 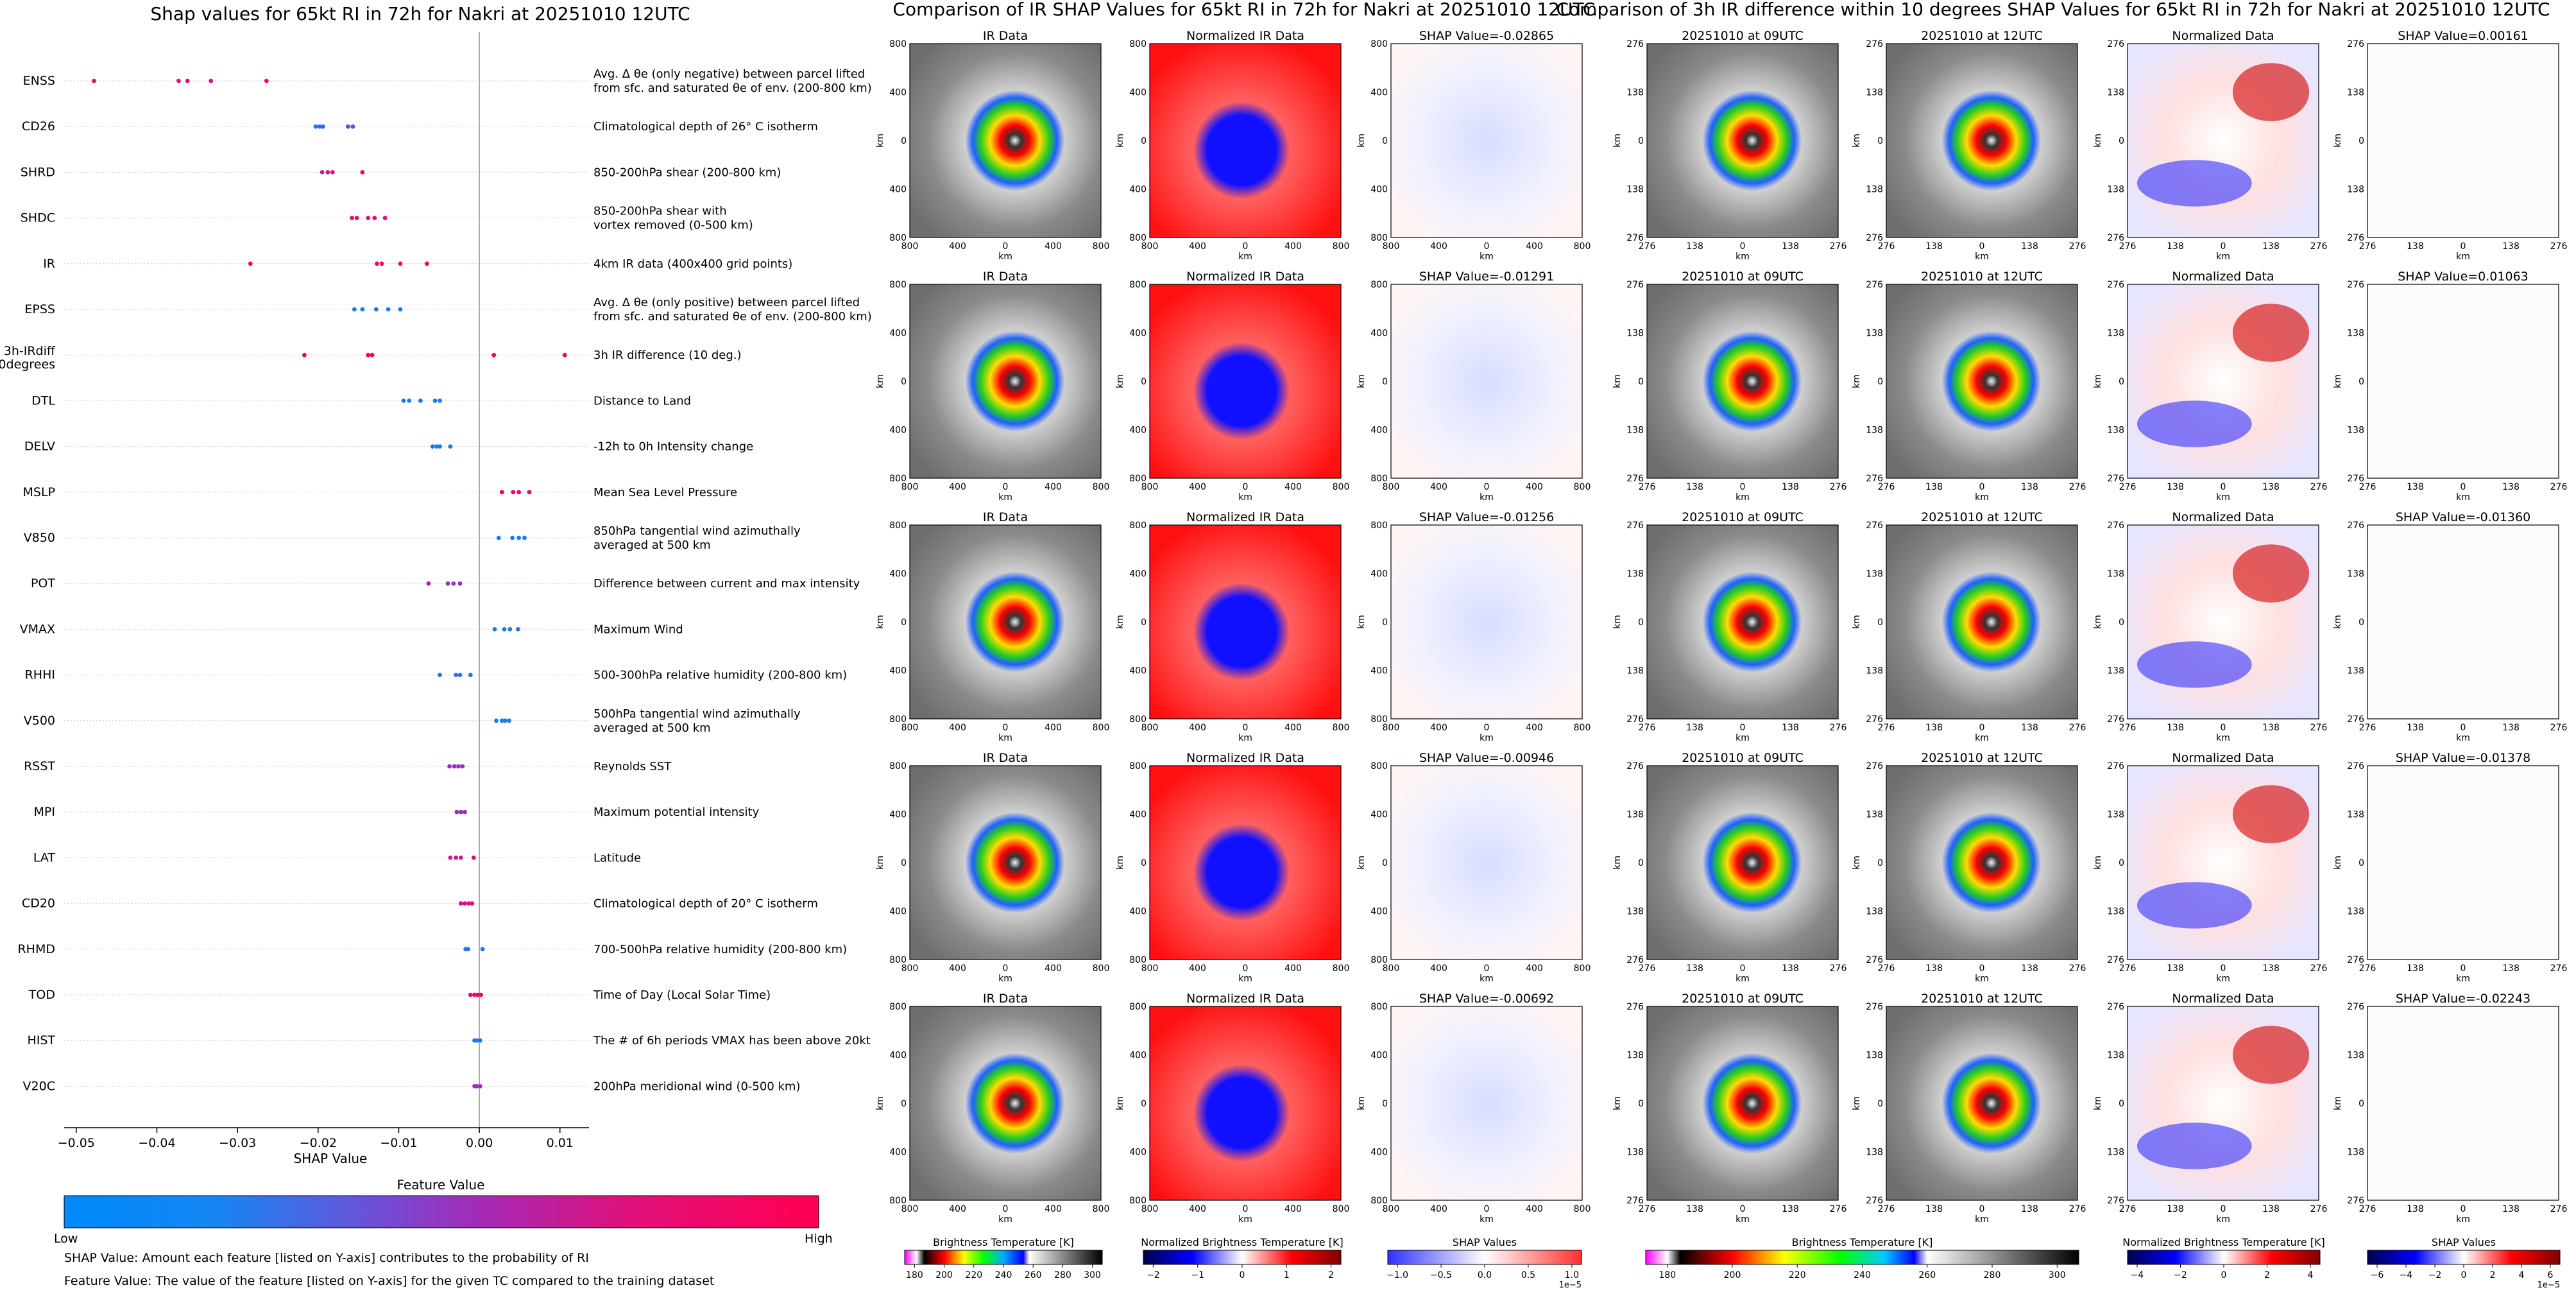 What do you see at coordinates (2137, 1275) in the screenshot?
I see `colorbar-tick-label: −4` at bounding box center [2137, 1275].